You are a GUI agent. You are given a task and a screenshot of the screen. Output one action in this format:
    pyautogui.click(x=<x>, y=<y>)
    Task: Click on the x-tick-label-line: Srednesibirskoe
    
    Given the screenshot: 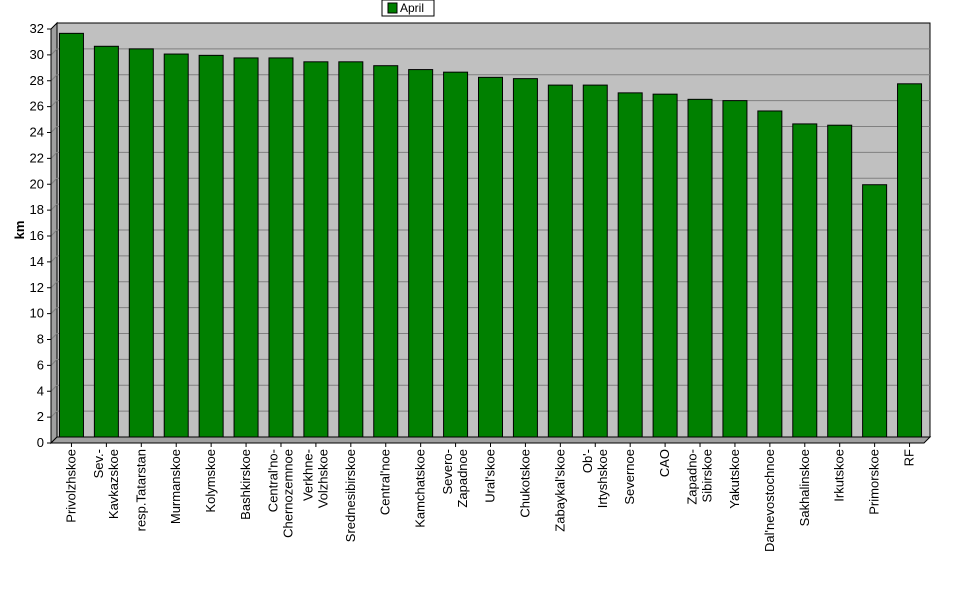 What is the action you would take?
    pyautogui.click(x=350, y=495)
    